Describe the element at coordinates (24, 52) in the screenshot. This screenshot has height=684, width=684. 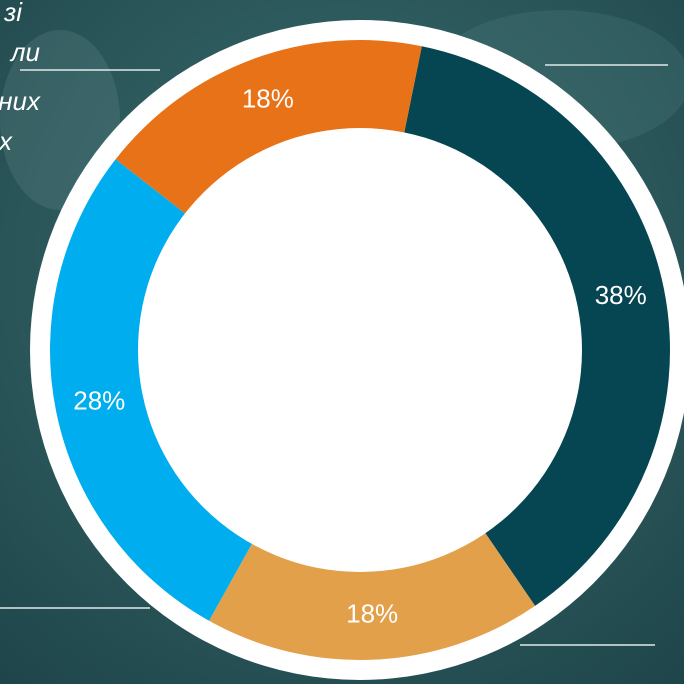
I see `annotation: ли` at that location.